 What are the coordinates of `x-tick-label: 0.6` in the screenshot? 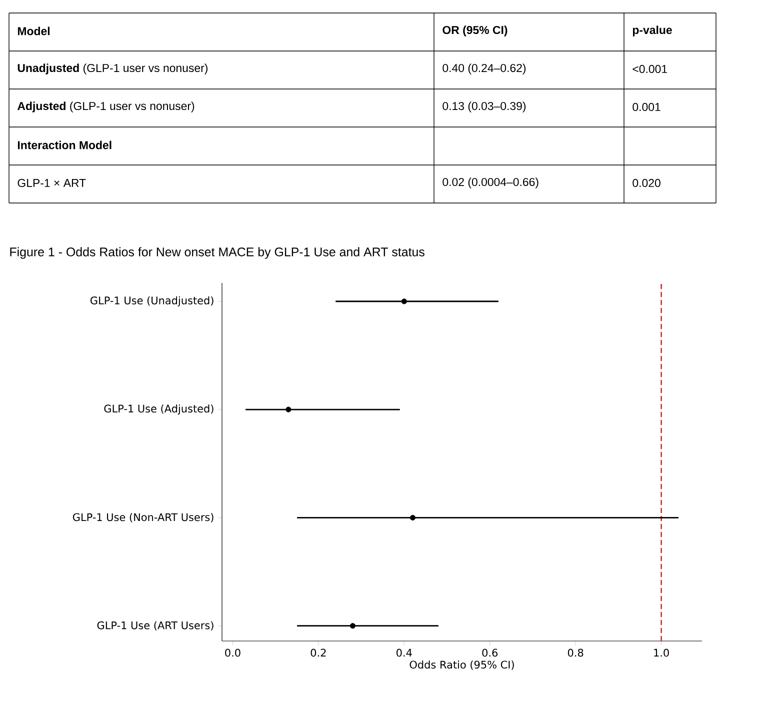 It's located at (490, 652).